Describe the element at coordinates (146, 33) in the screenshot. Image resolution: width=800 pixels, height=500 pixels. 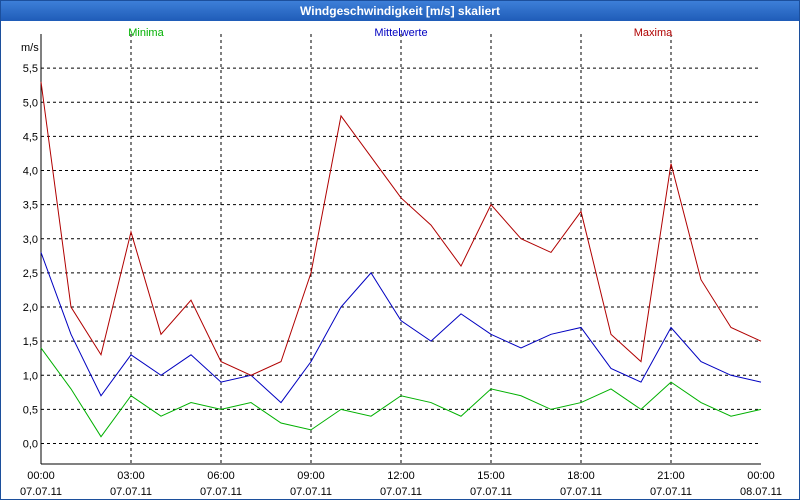
I see `legend-minima: Minima` at that location.